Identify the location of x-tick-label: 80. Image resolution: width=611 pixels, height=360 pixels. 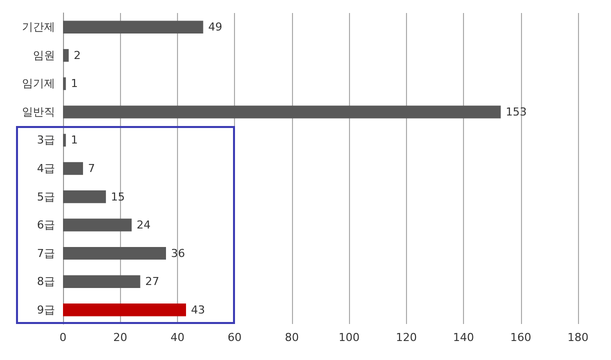
(291, 337).